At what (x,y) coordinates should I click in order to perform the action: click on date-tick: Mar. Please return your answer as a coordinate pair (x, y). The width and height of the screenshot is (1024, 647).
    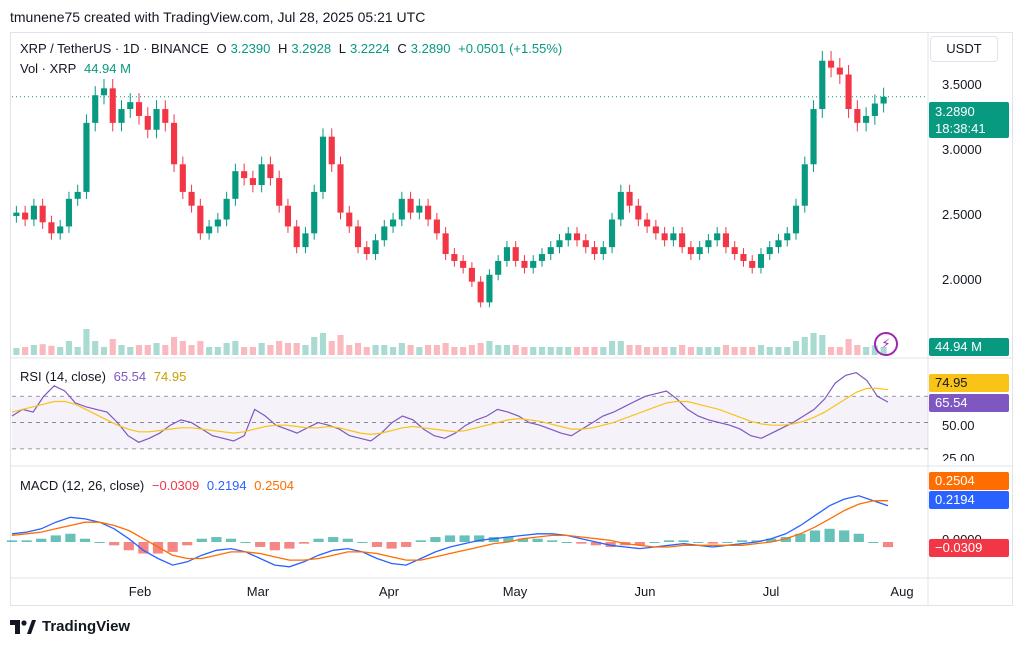
    Looking at the image, I should click on (258, 591).